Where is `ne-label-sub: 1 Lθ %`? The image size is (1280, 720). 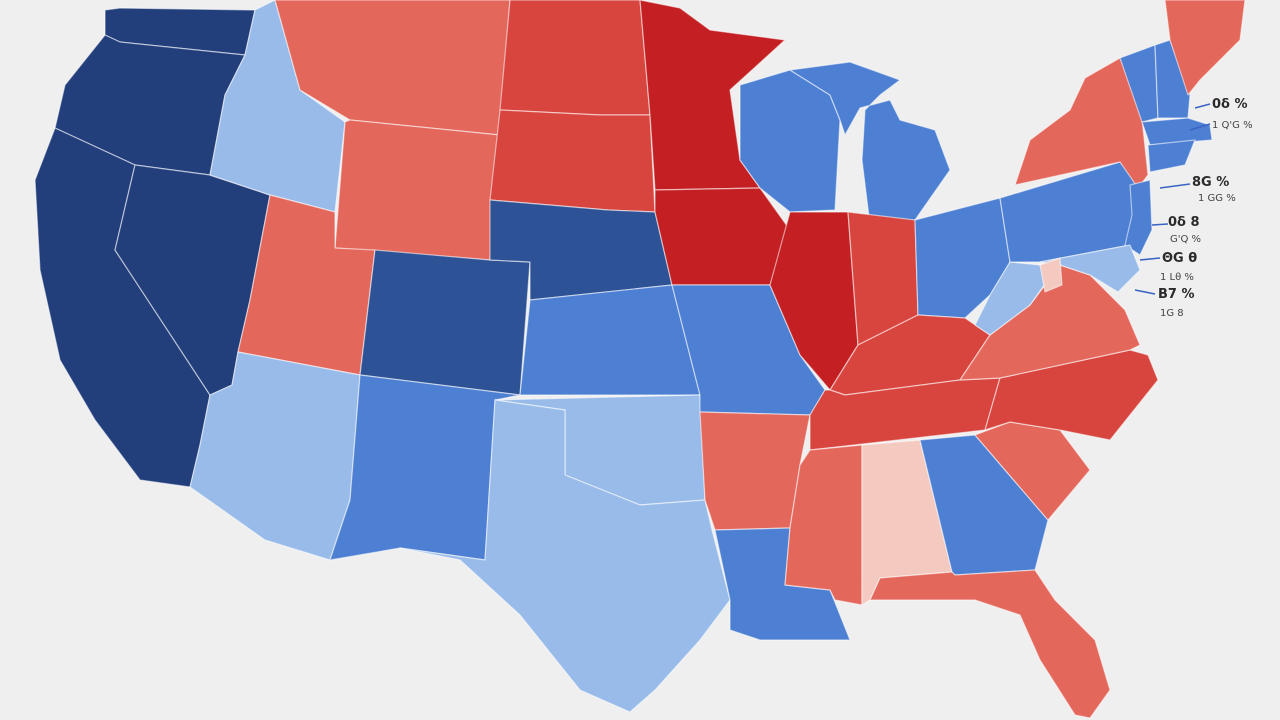 ne-label-sub: 1 Lθ % is located at coordinates (1177, 277).